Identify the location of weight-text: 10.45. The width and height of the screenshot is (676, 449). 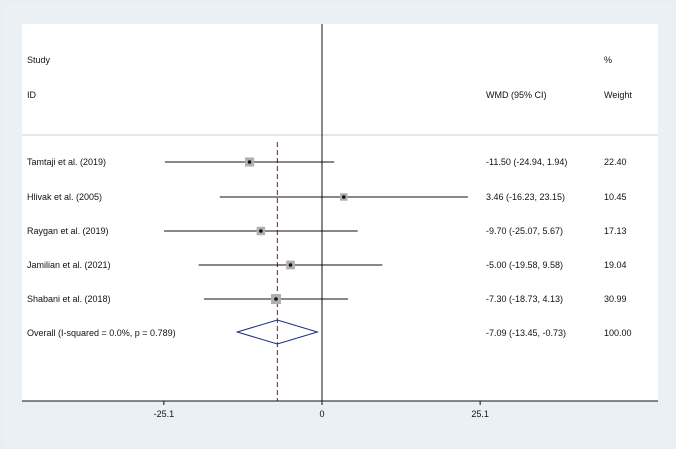
(615, 197).